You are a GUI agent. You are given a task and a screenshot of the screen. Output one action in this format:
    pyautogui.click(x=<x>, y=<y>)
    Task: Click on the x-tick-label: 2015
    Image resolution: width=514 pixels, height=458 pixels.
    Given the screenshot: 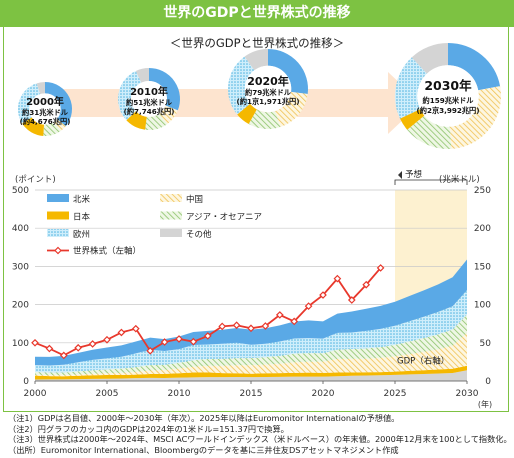 What is the action you would take?
    pyautogui.click(x=251, y=394)
    